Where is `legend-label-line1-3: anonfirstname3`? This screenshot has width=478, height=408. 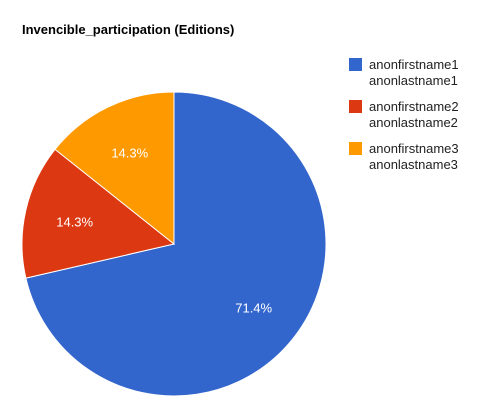
legend-label-line1-3: anonfirstname3 is located at coordinates (414, 148).